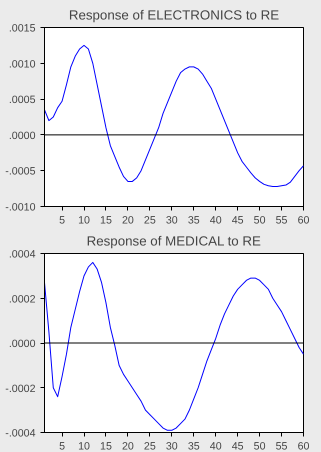 Image resolution: width=321 pixels, height=452 pixels. I want to click on y-tick-label: .0010, so click(22, 64).